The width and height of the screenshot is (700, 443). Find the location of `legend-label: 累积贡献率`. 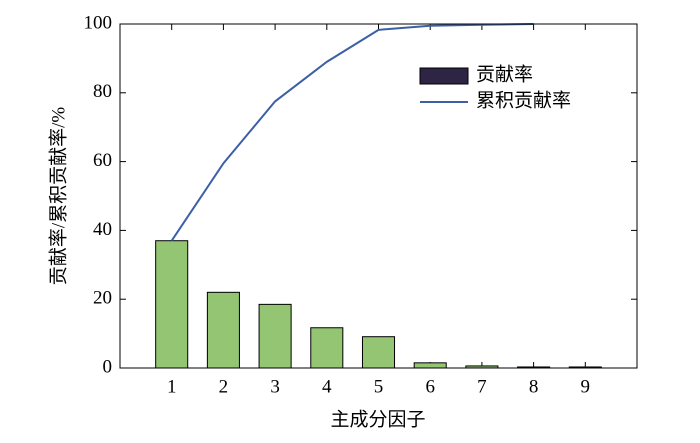

legend-label: 累积贡献率 is located at coordinates (523, 100).